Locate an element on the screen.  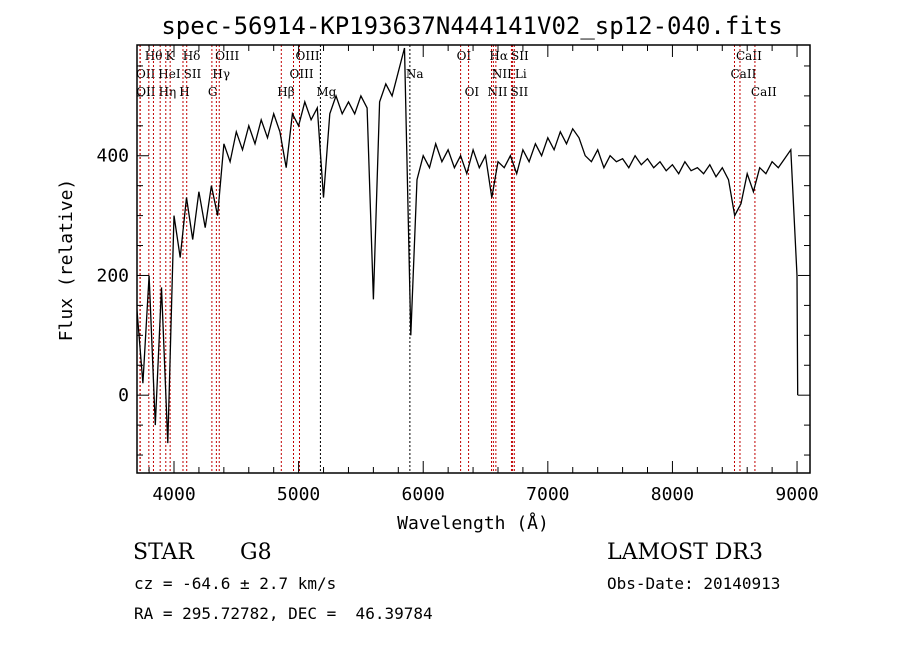
line-label: G is located at coordinates (213, 92).